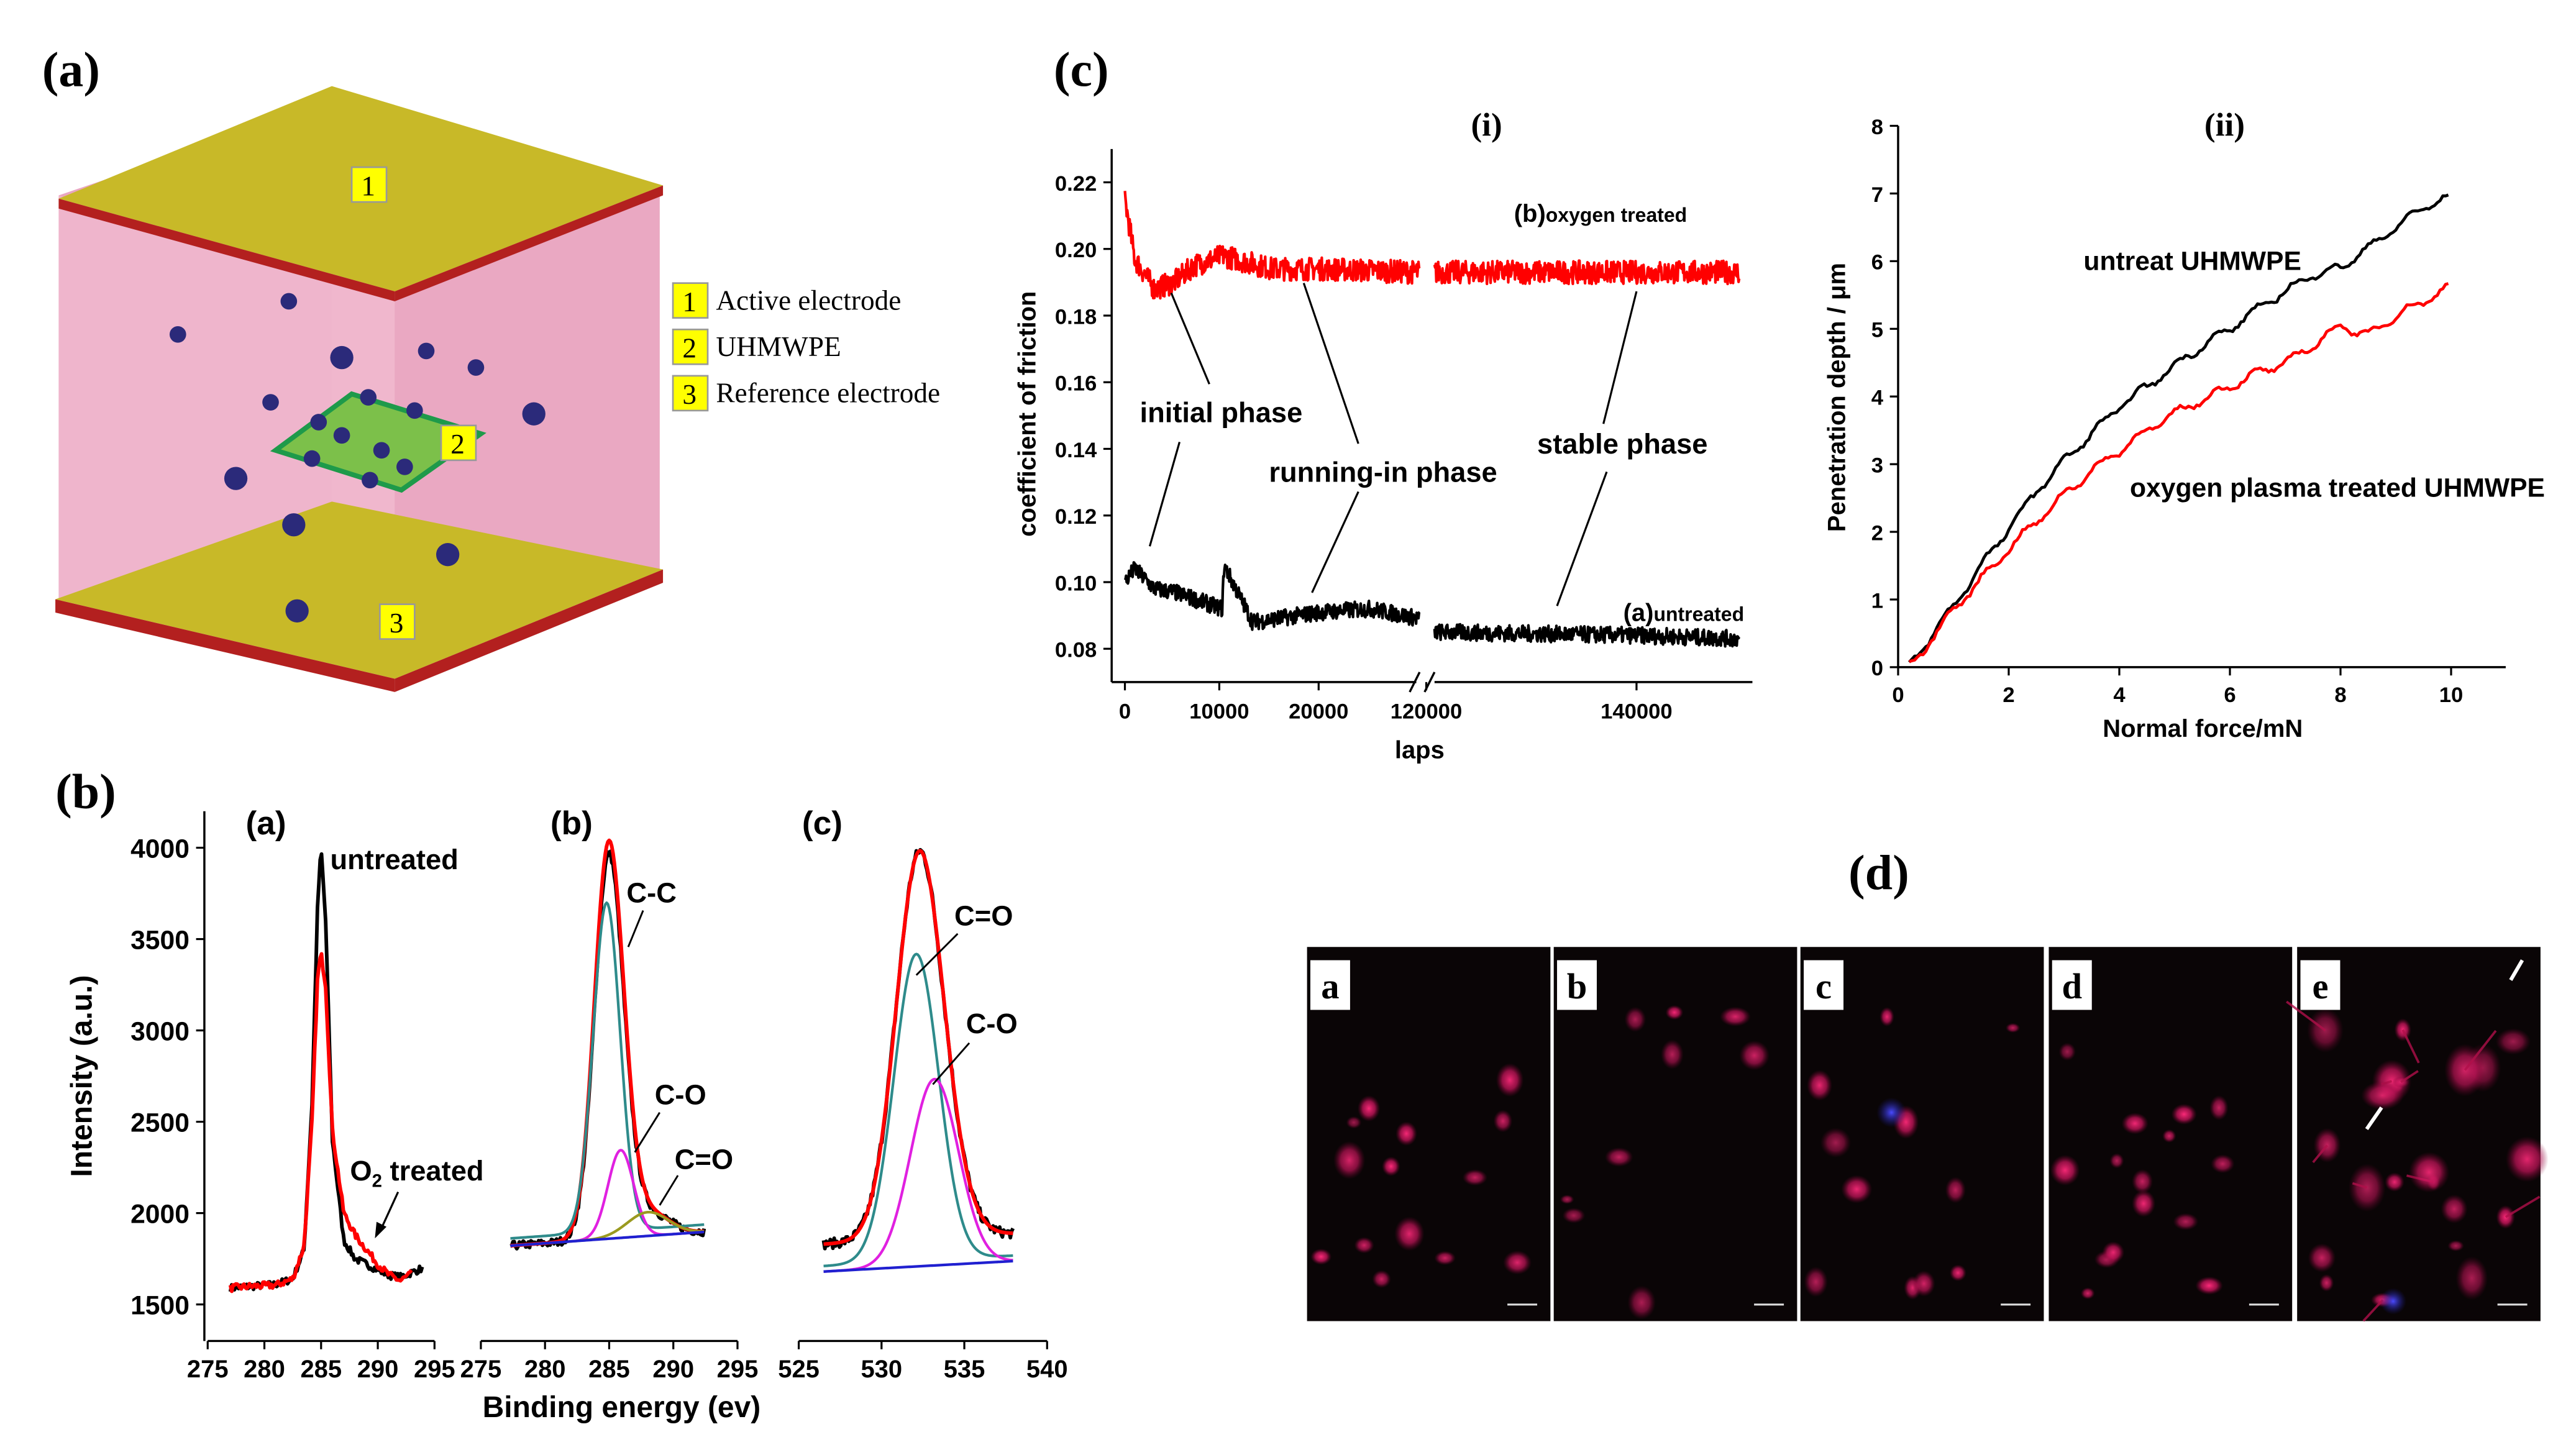 This screenshot has height=1437, width=2576. Describe the element at coordinates (1877, 398) in the screenshot. I see `y-tick-label: 4` at that location.